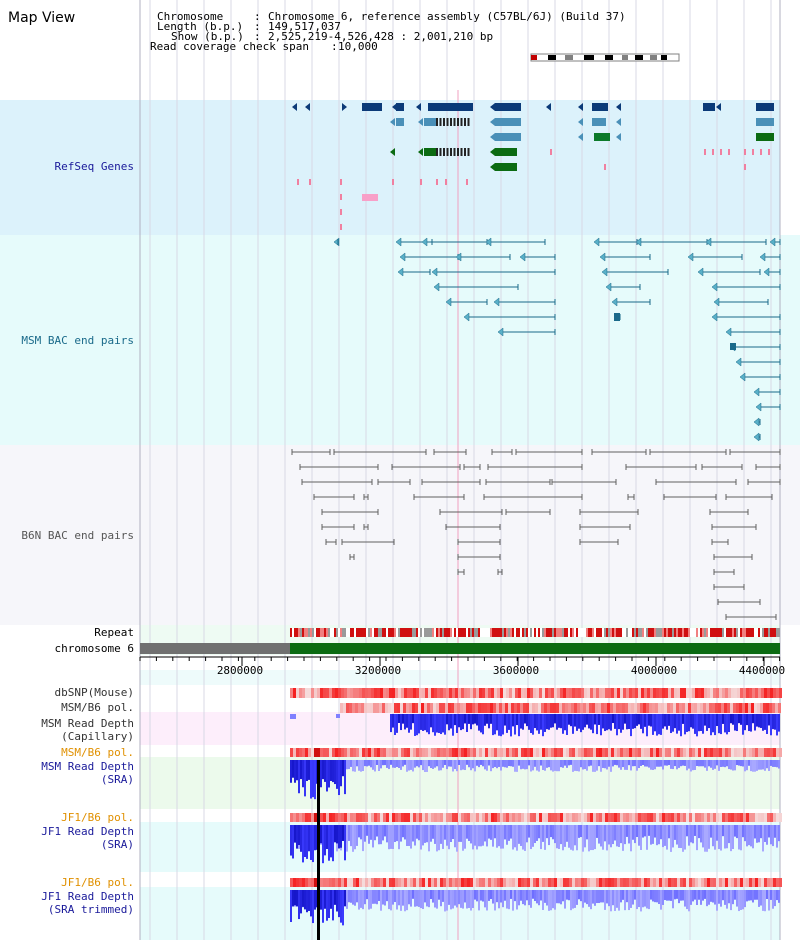  Describe the element at coordinates (381, 36) in the screenshot. I see `show-value: 2,525,219-4,526,428 : 2,001,210 bp` at that location.